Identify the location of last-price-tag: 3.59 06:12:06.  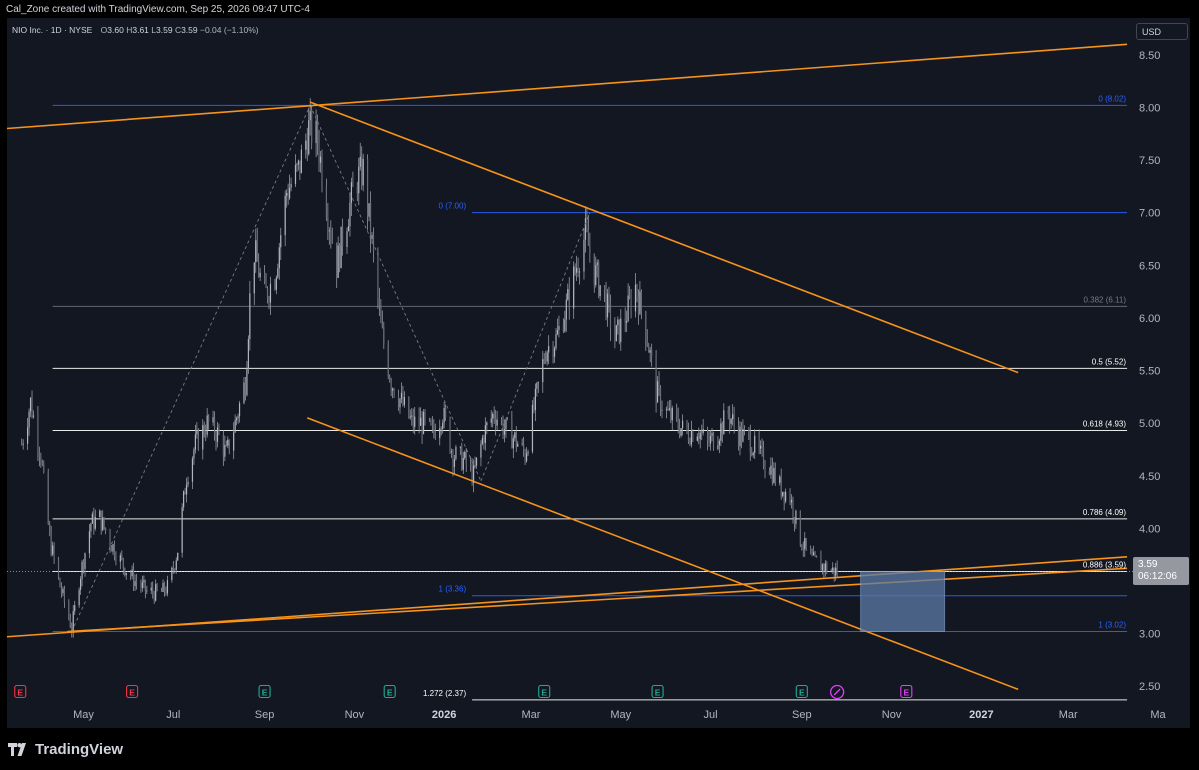
(1161, 571).